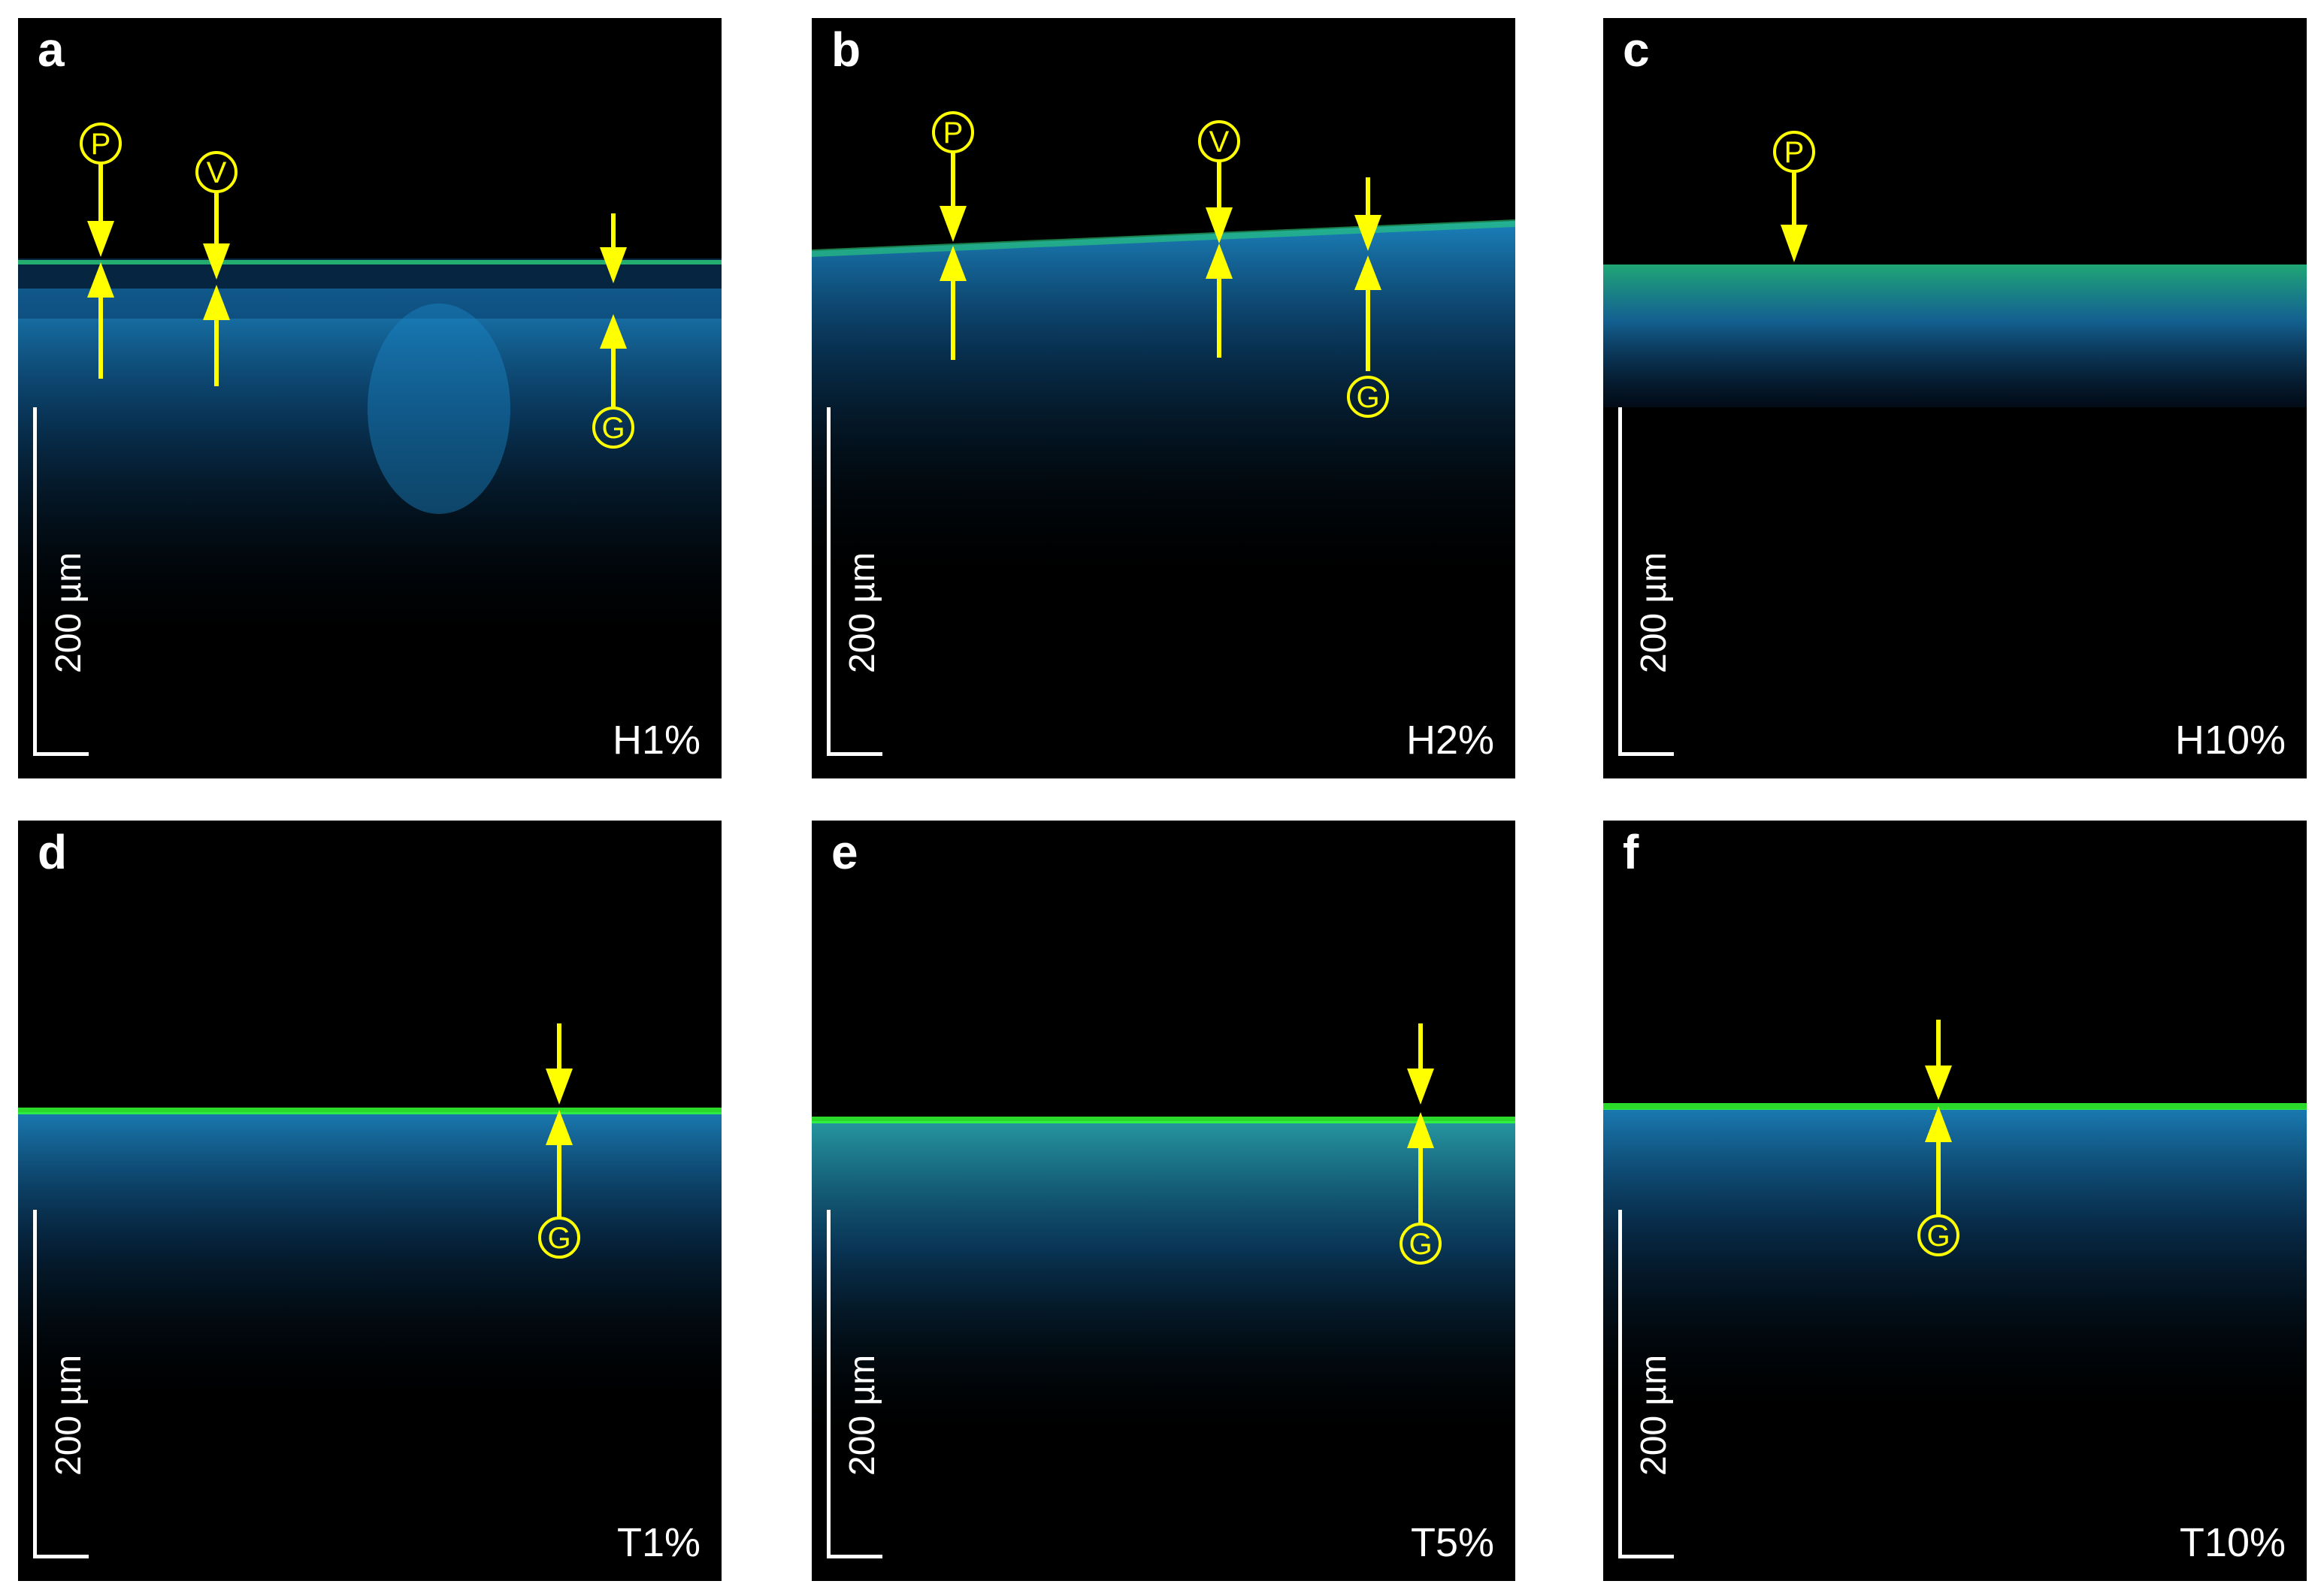  Describe the element at coordinates (1631, 852) in the screenshot. I see `panel-letter: f` at that location.